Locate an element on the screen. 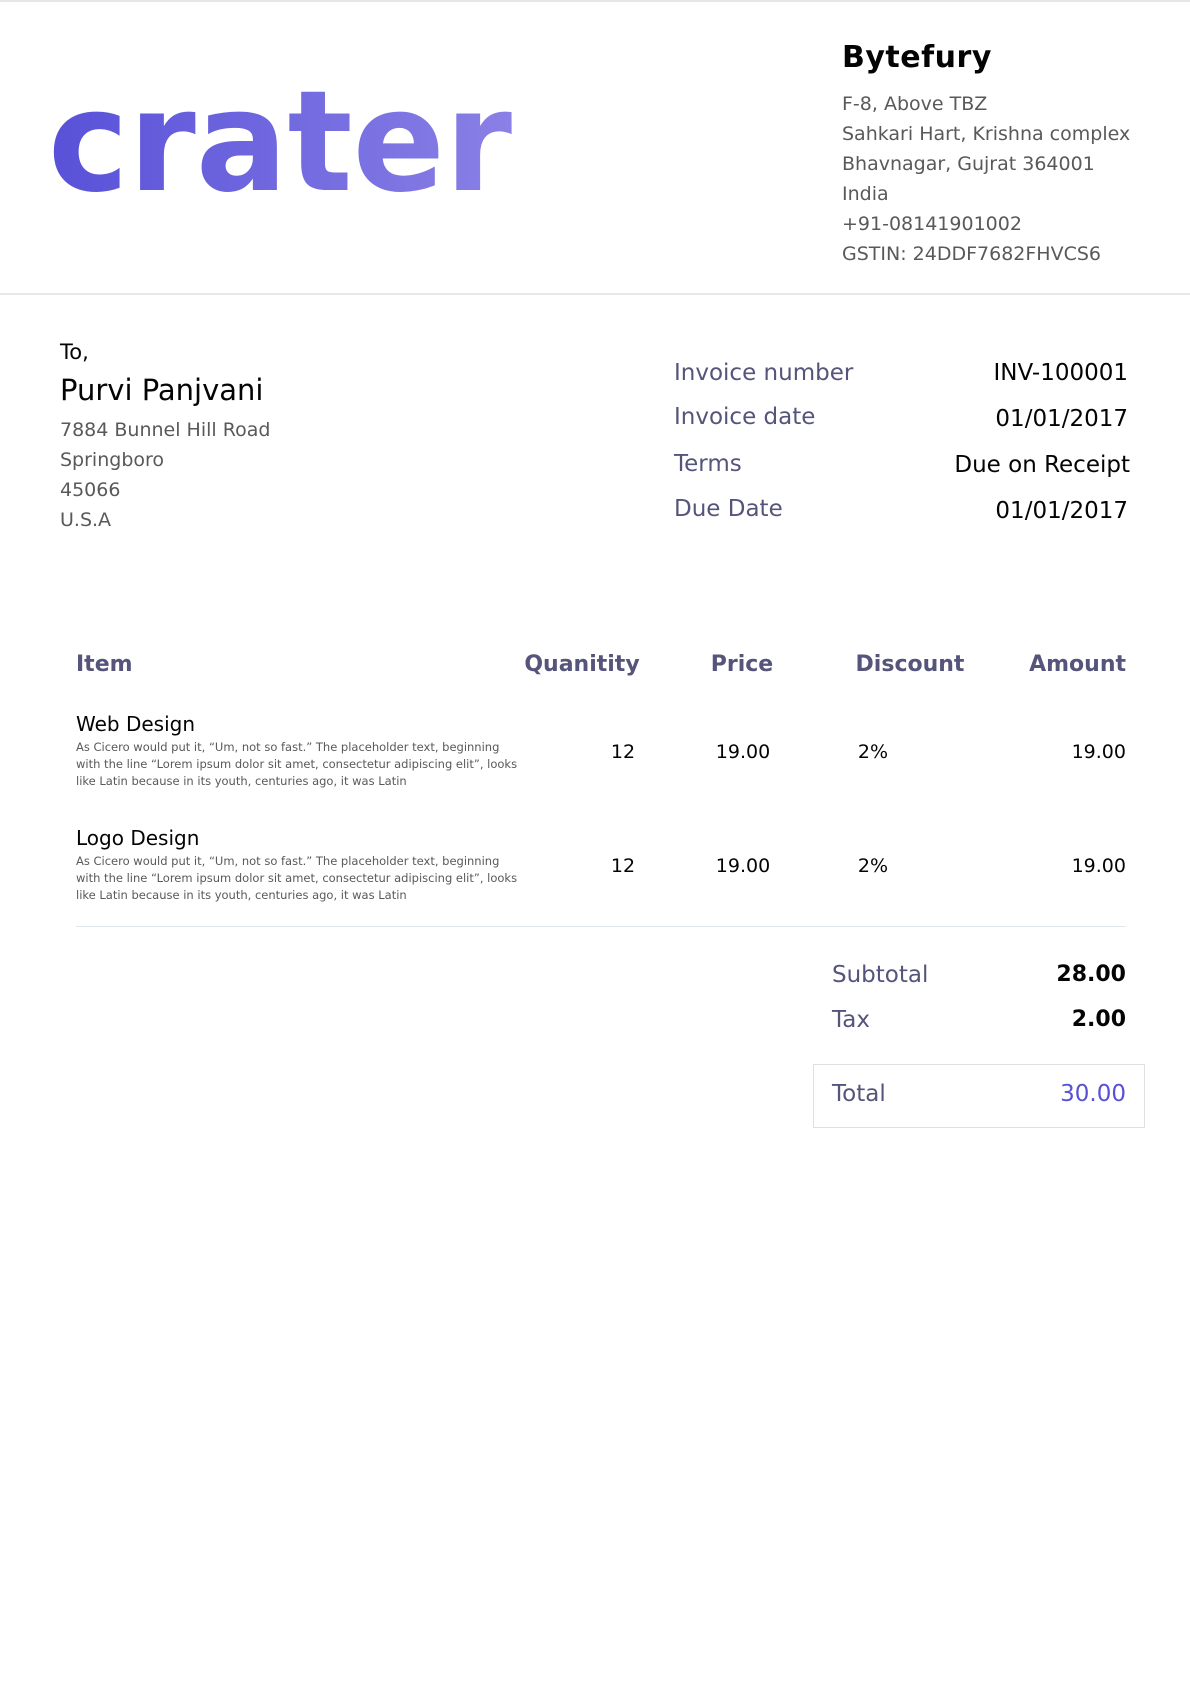  customer-address-line: 45066 is located at coordinates (90, 490).